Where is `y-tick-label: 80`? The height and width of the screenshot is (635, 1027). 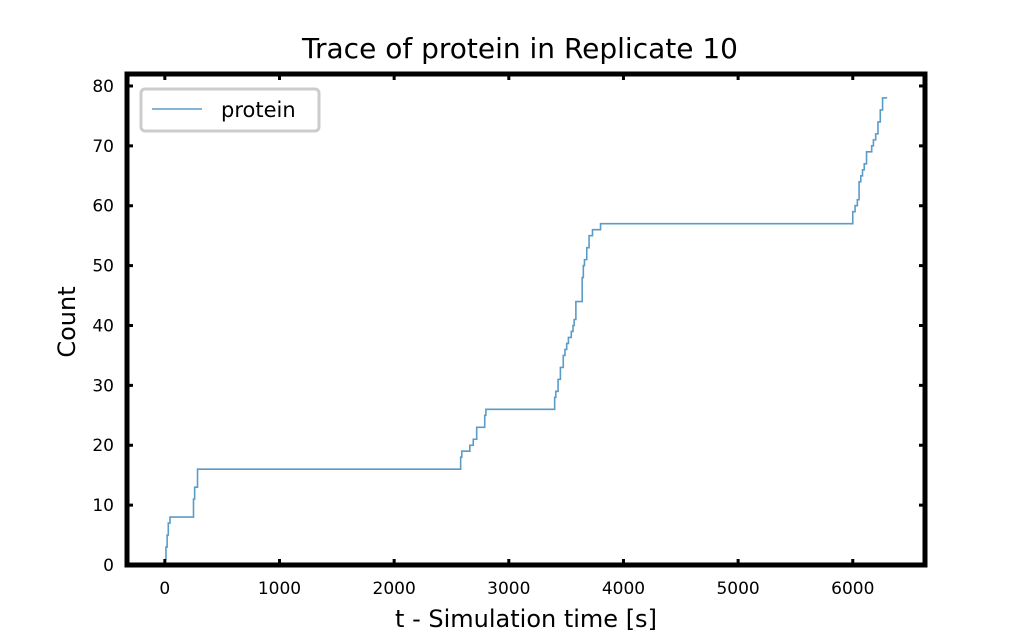 y-tick-label: 80 is located at coordinates (103, 87).